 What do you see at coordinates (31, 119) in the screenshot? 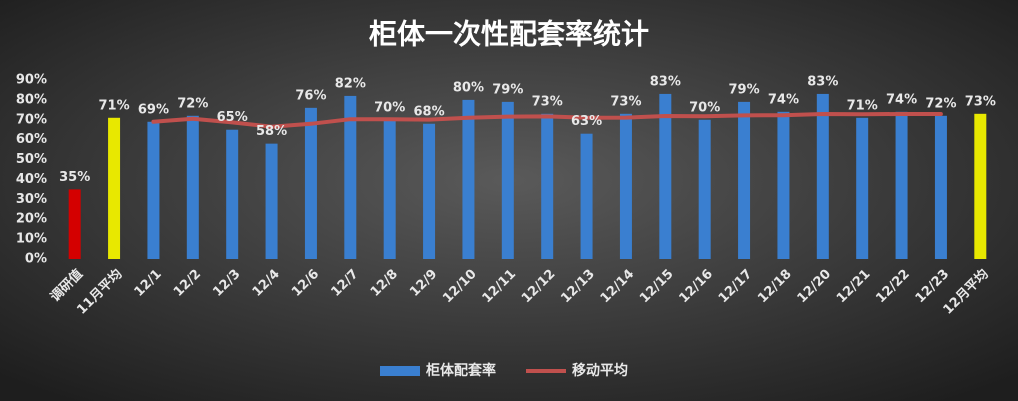
I see `y-tick-label: 70%` at bounding box center [31, 119].